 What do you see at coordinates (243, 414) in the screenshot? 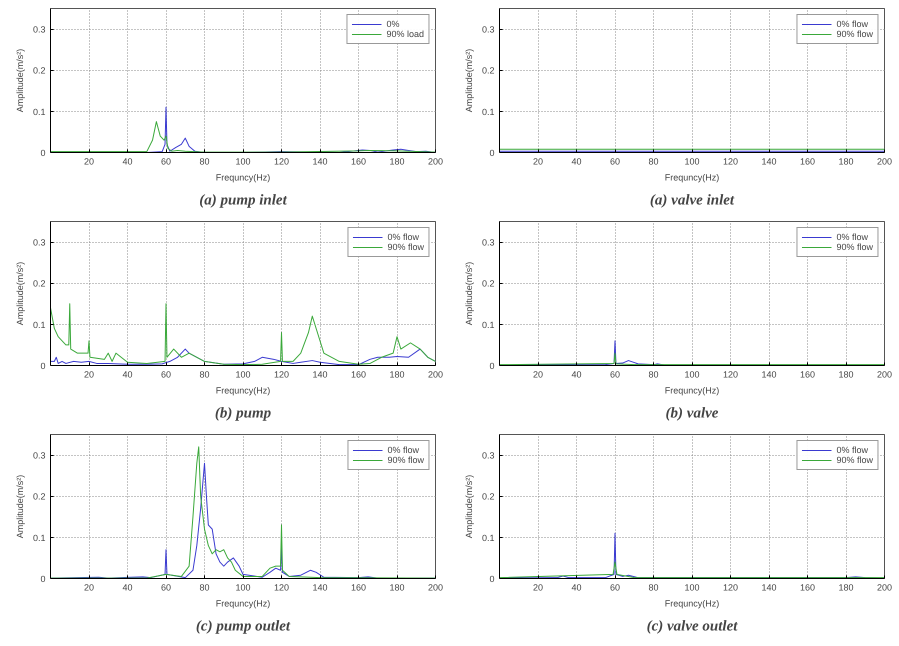
I see `text: (b) pump` at bounding box center [243, 414].